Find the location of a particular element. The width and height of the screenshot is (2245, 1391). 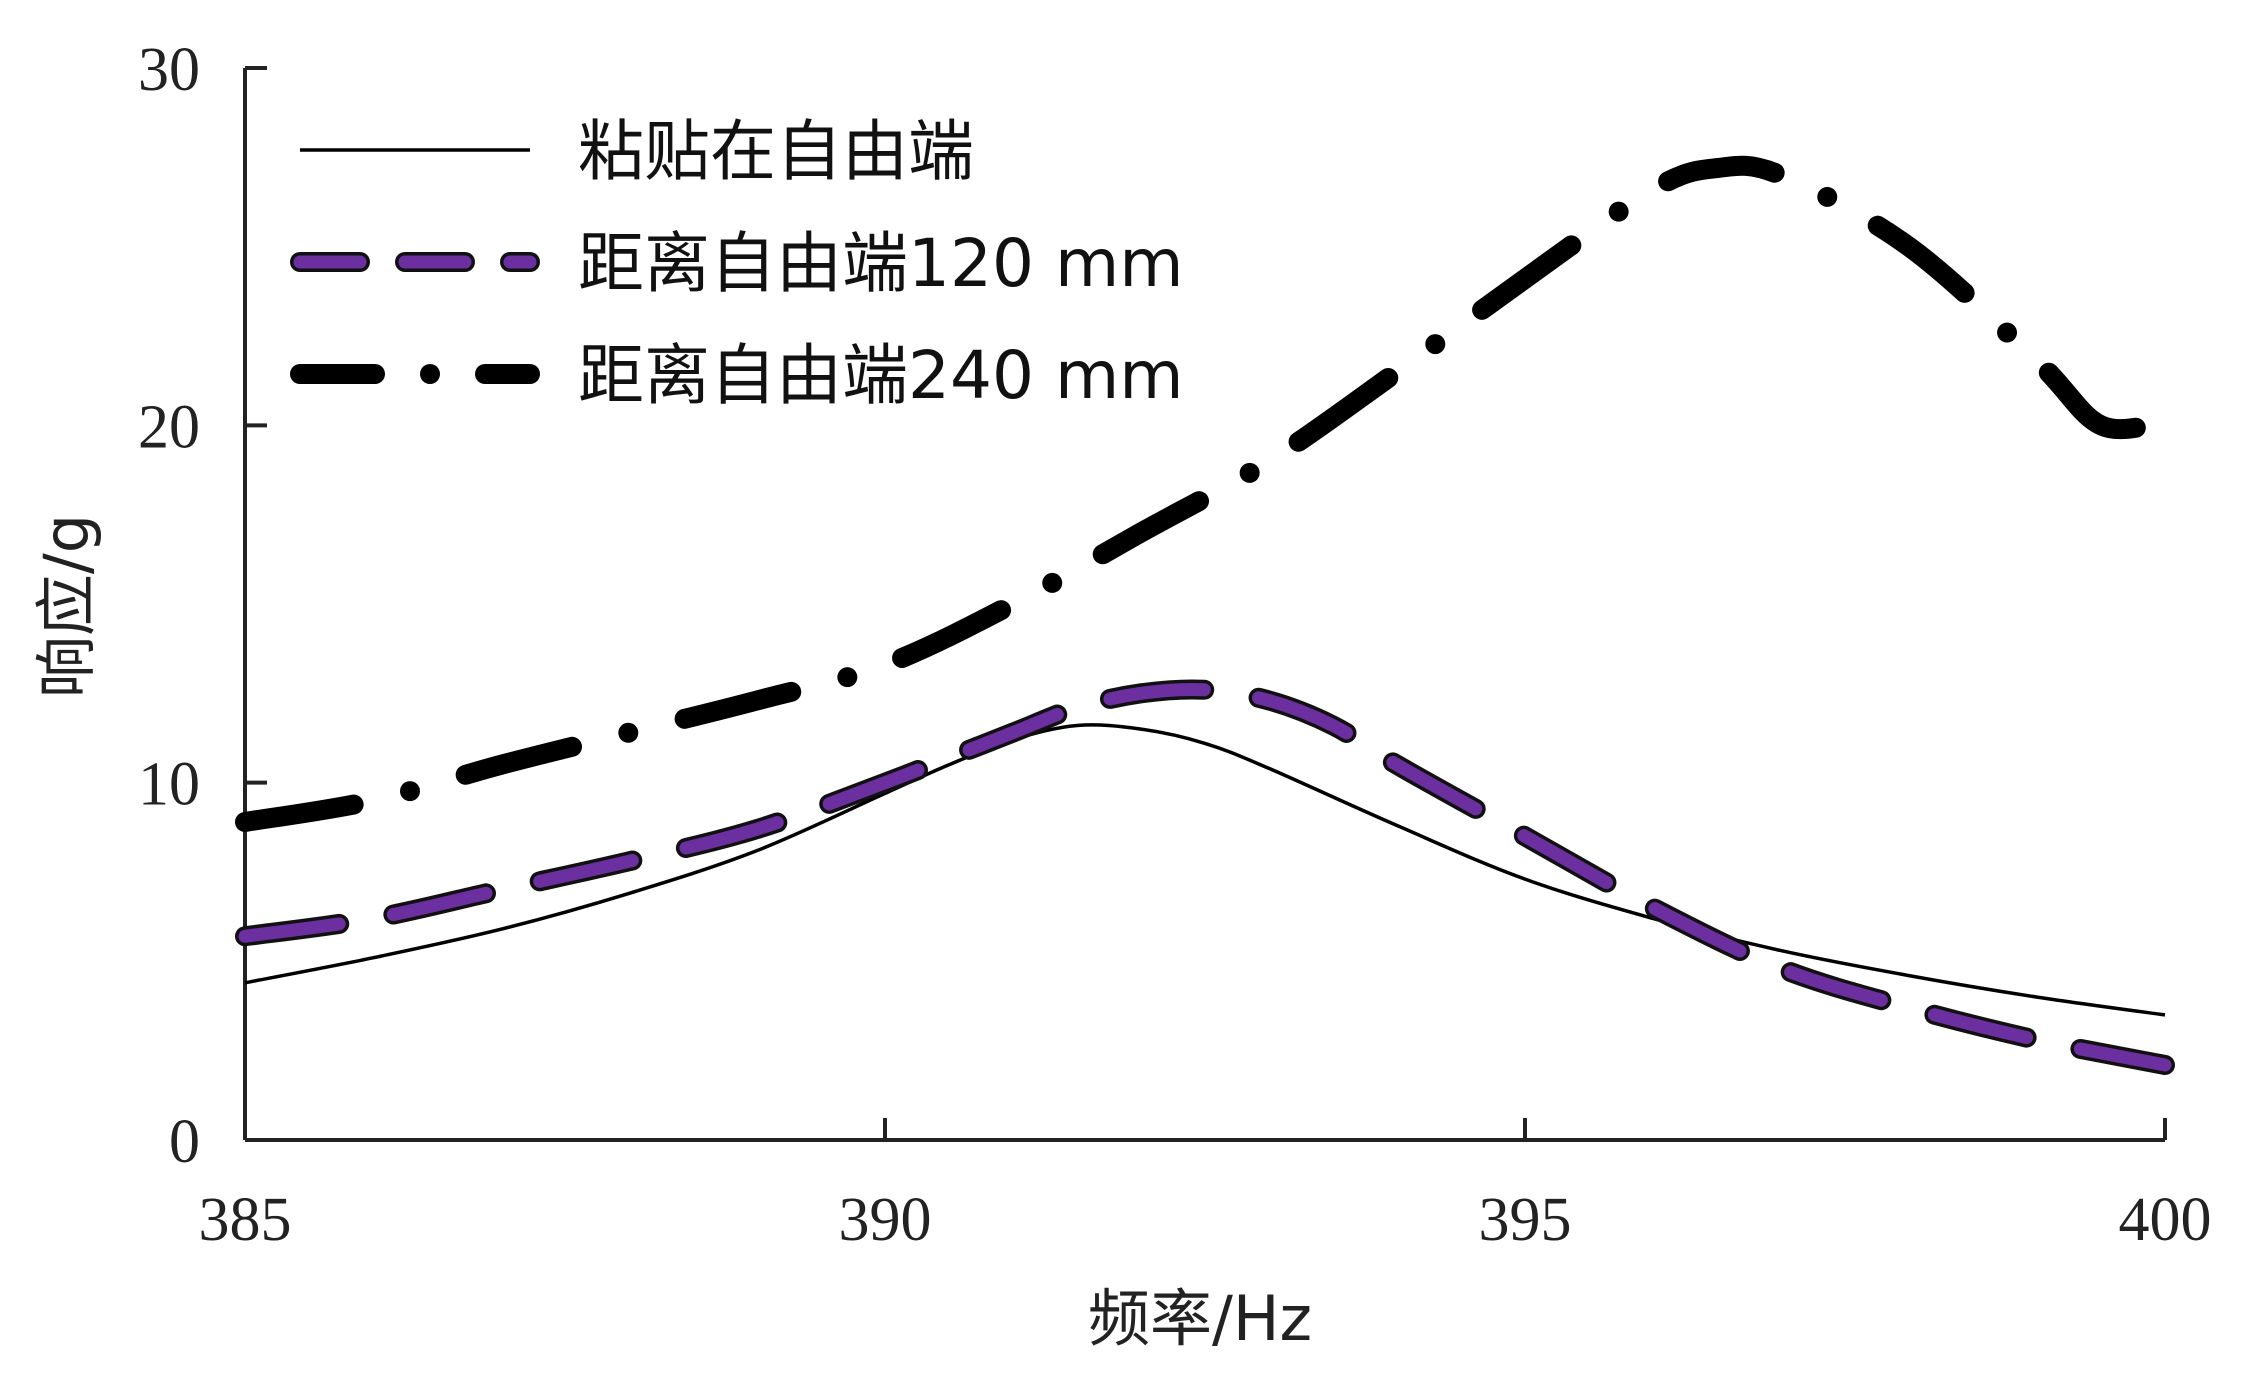

x-axis-title: 频率/Hz is located at coordinates (1200, 1318).